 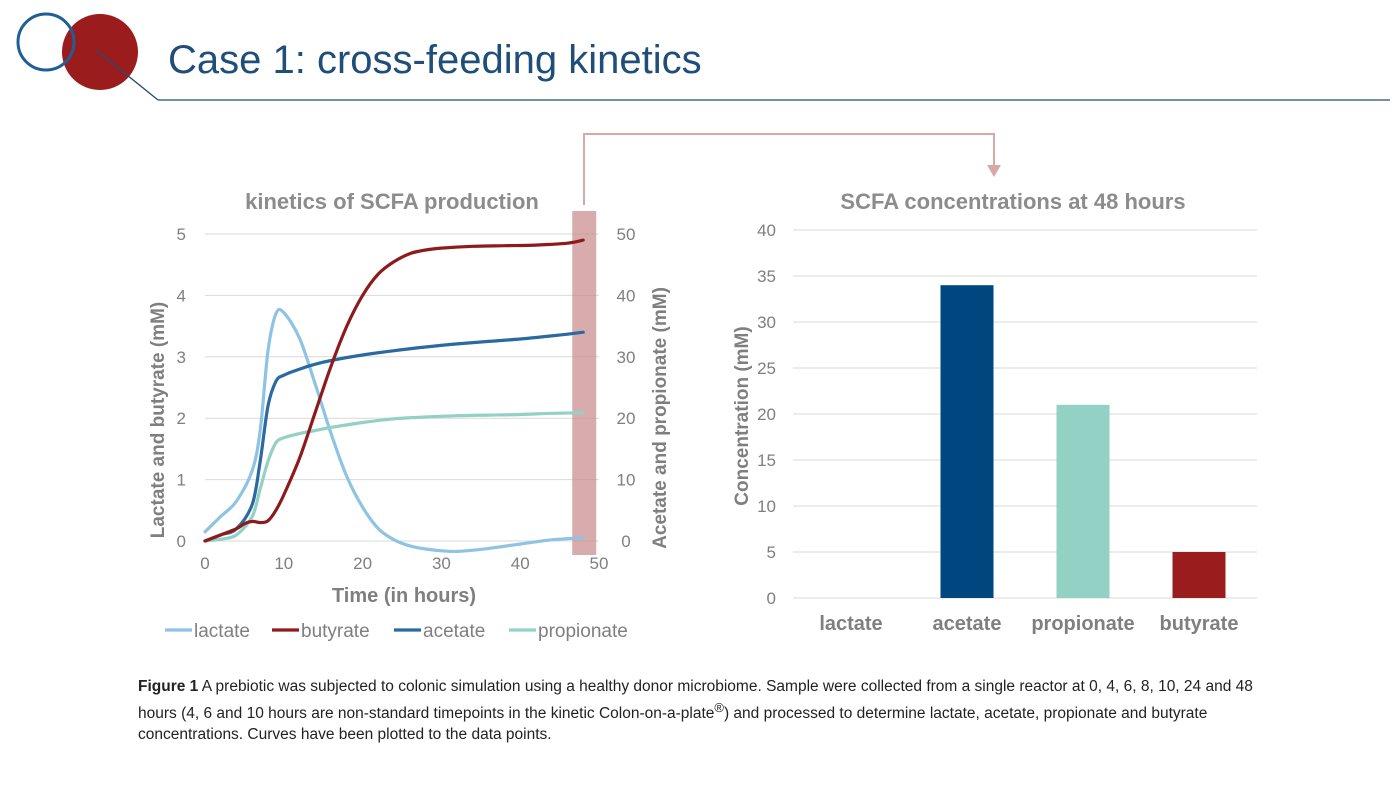 What do you see at coordinates (660, 418) in the screenshot?
I see `y2-axis-label: Acetate and propionate (mM)` at bounding box center [660, 418].